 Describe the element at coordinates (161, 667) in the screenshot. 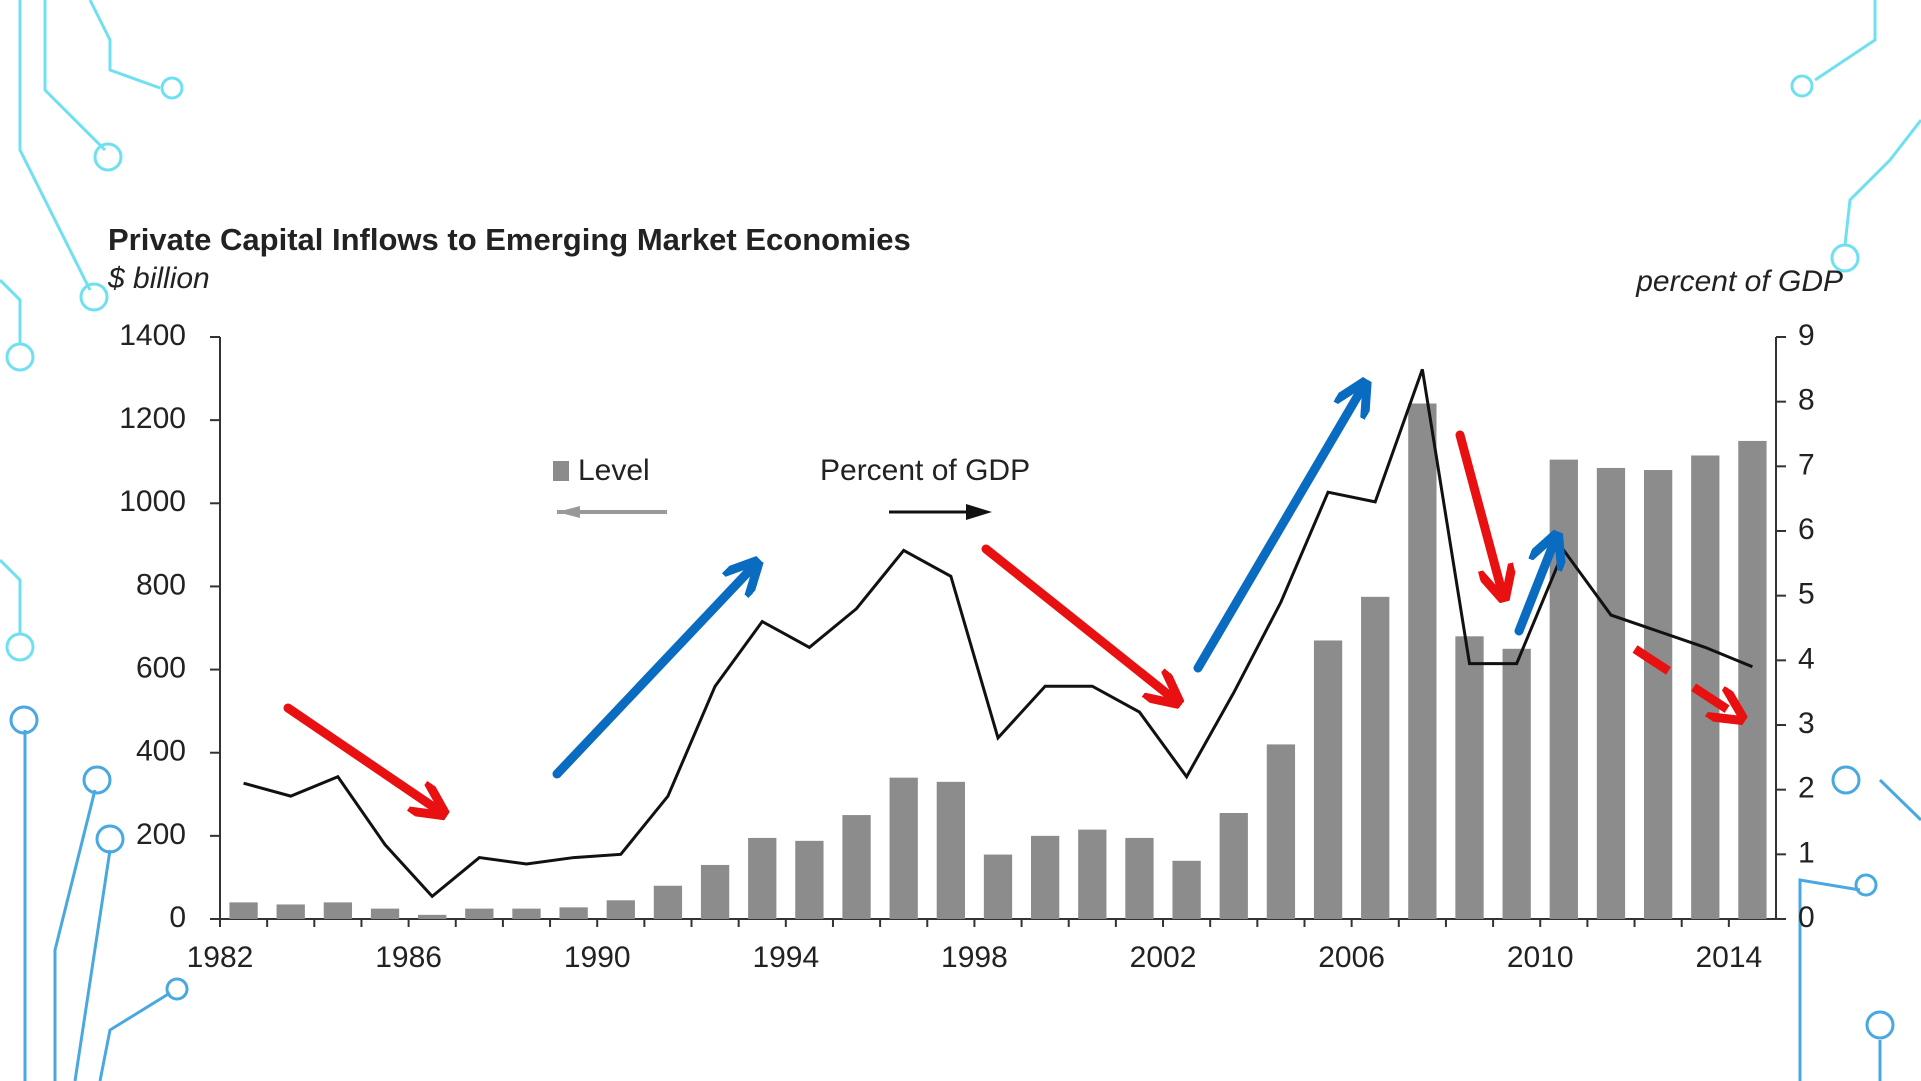

I see `y-tick-label: 600` at that location.